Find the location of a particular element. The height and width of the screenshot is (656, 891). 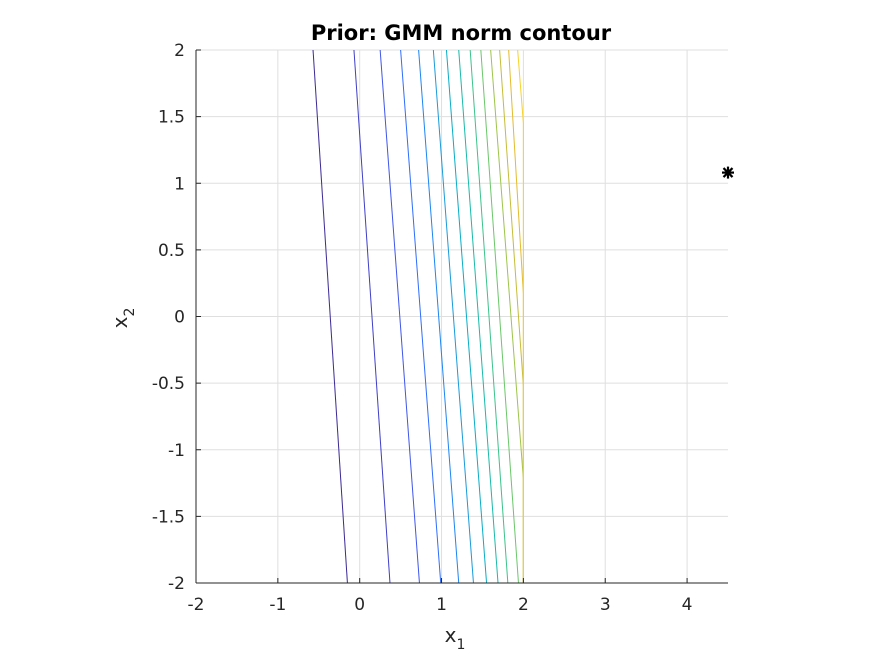

x-tick-label: 1 is located at coordinates (441, 605).